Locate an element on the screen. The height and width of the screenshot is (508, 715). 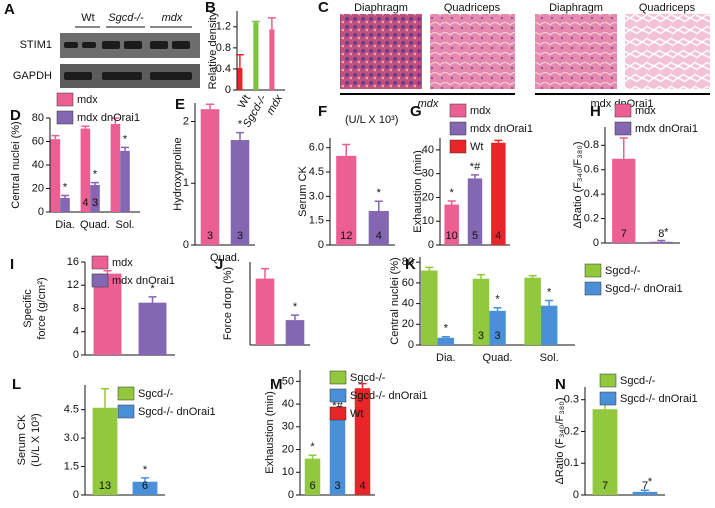
y-tick-label: 0.8 is located at coordinates (223, 48).